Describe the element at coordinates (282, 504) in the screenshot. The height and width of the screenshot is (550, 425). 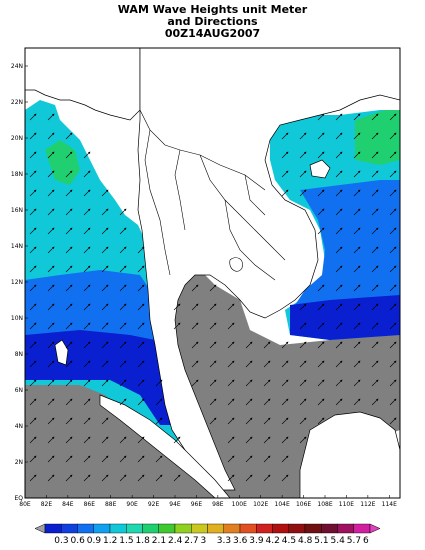
I see `lon-tick-label: 104E` at that location.